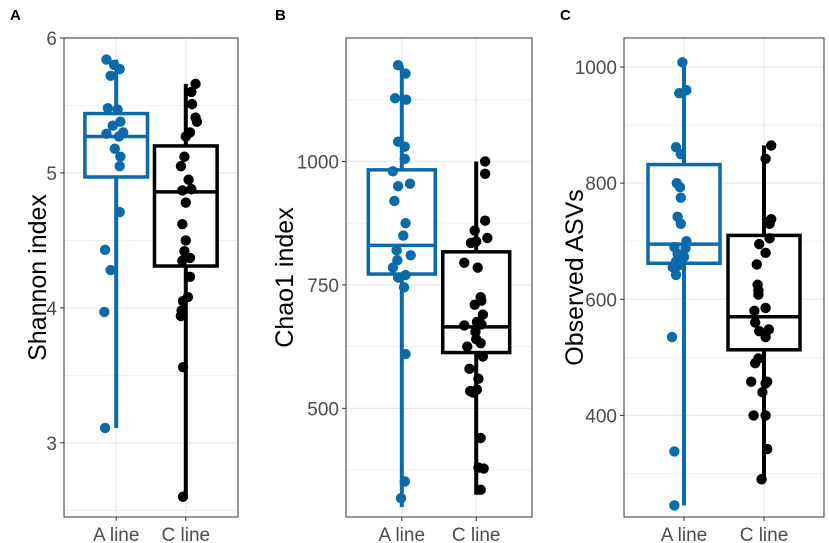 Image resolution: width=829 pixels, height=543 pixels. I want to click on y-tick-label: 5, so click(51, 174).